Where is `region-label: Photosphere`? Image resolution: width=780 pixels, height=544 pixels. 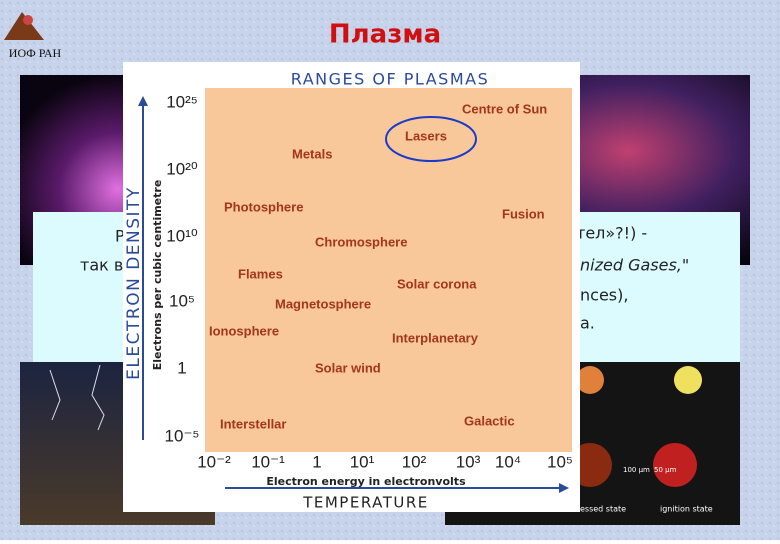
region-label: Photosphere is located at coordinates (263, 206).